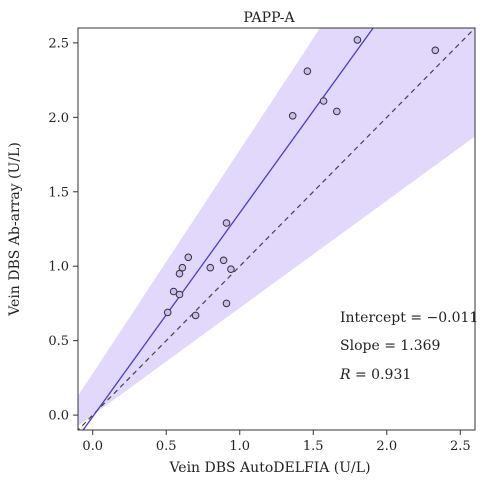  What do you see at coordinates (460, 446) in the screenshot?
I see `x-tick-label: 2.5` at bounding box center [460, 446].